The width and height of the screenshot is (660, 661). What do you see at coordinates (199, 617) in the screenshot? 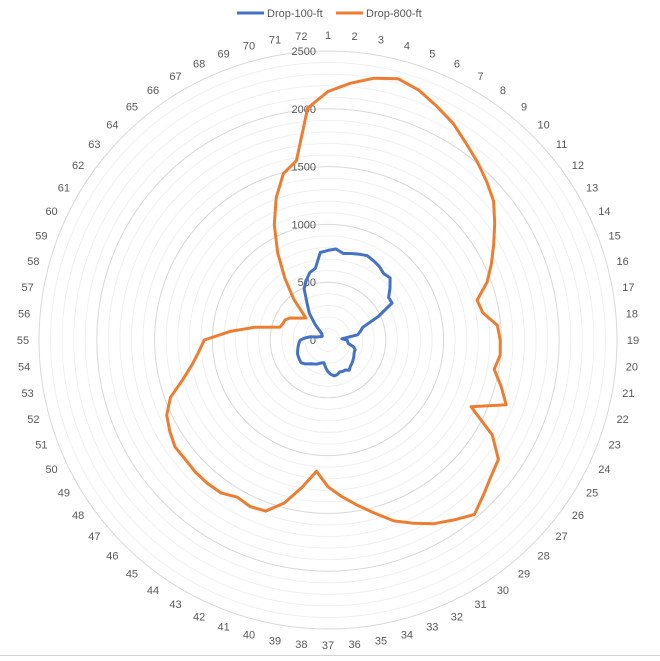
I see `category-label: 42` at bounding box center [199, 617].